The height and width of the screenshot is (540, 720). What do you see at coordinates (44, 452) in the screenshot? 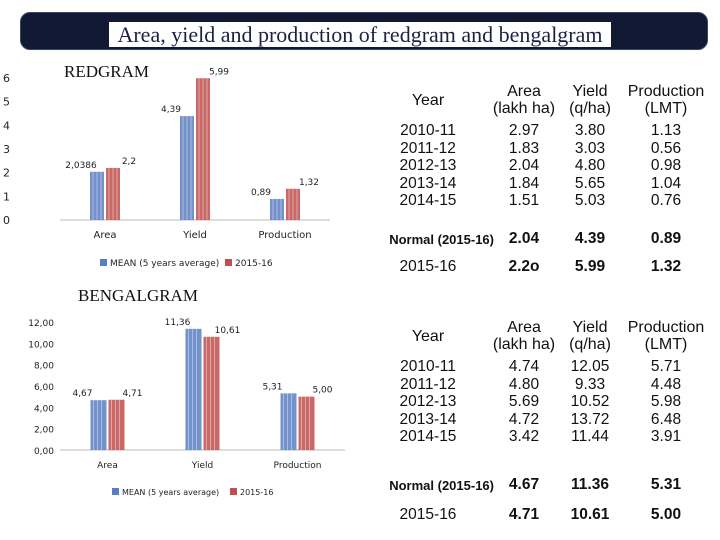
I see `y-tick-label: 0,00` at bounding box center [44, 452].